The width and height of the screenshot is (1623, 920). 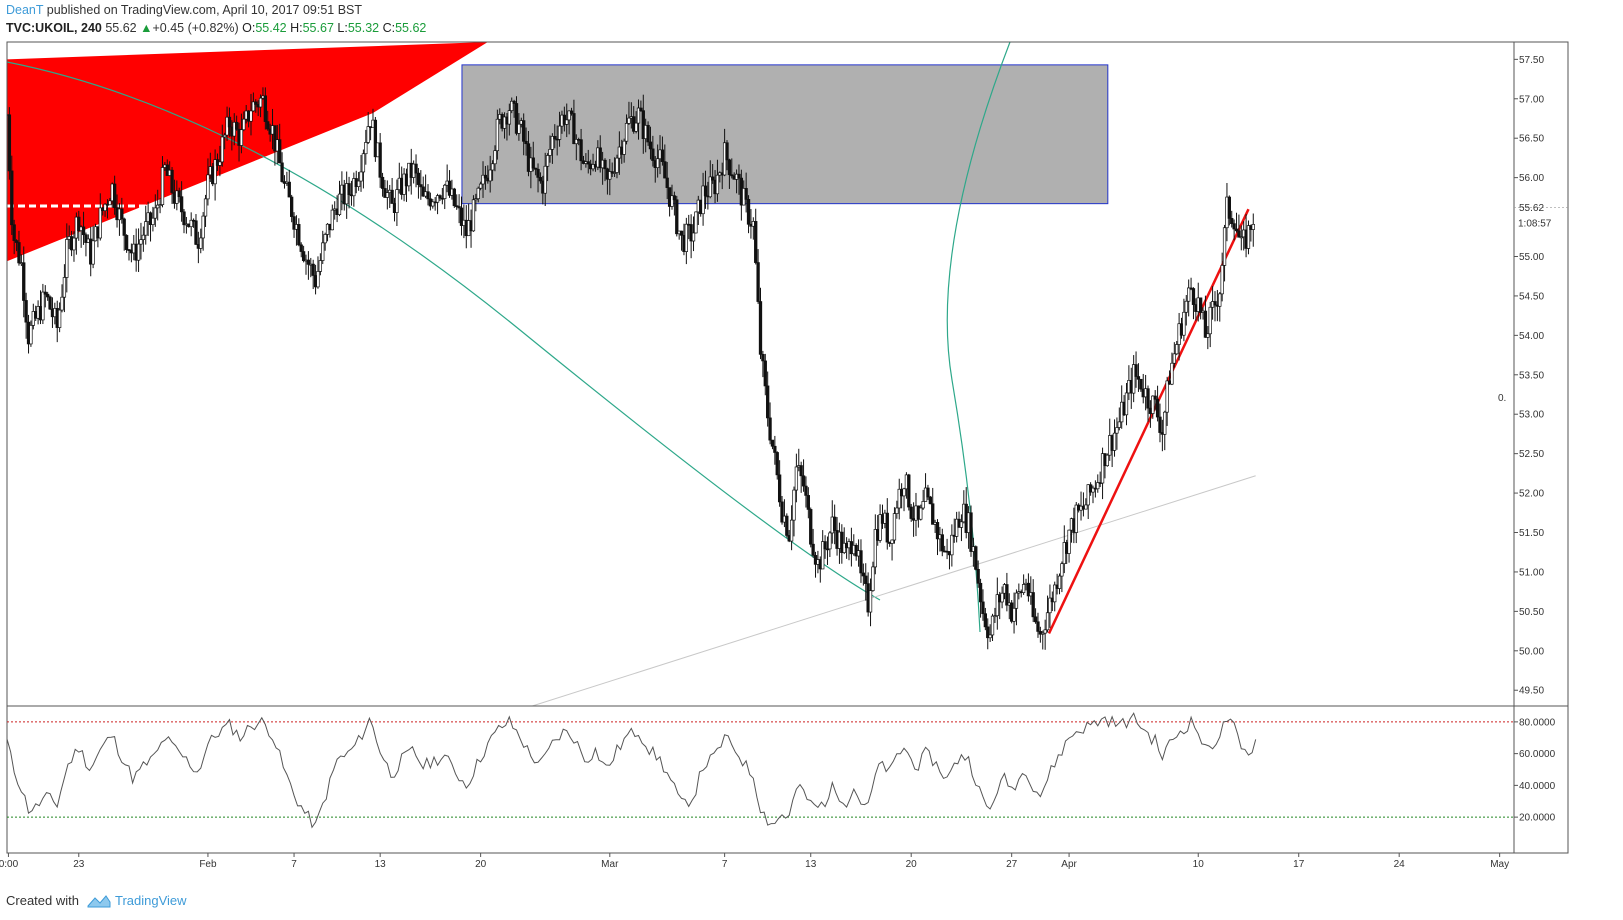 I want to click on created-with-text: Created with, so click(x=42, y=900).